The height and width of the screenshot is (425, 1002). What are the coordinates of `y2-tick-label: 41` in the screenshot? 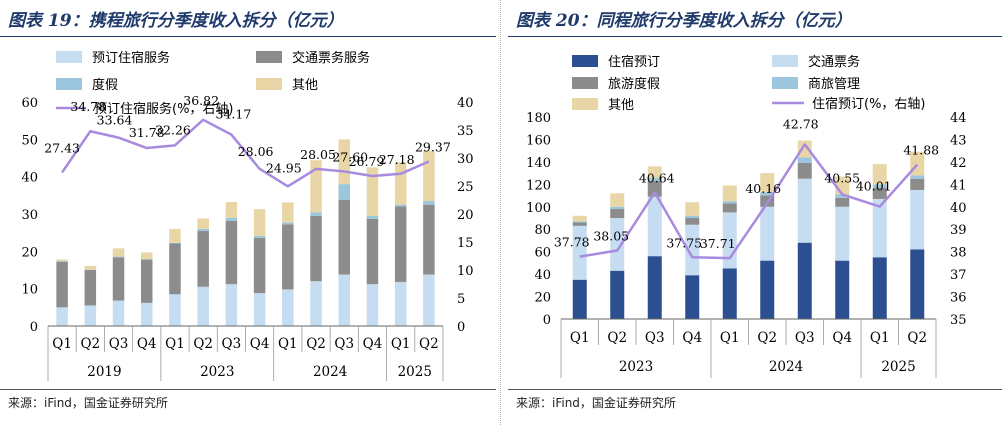 It's located at (958, 185).